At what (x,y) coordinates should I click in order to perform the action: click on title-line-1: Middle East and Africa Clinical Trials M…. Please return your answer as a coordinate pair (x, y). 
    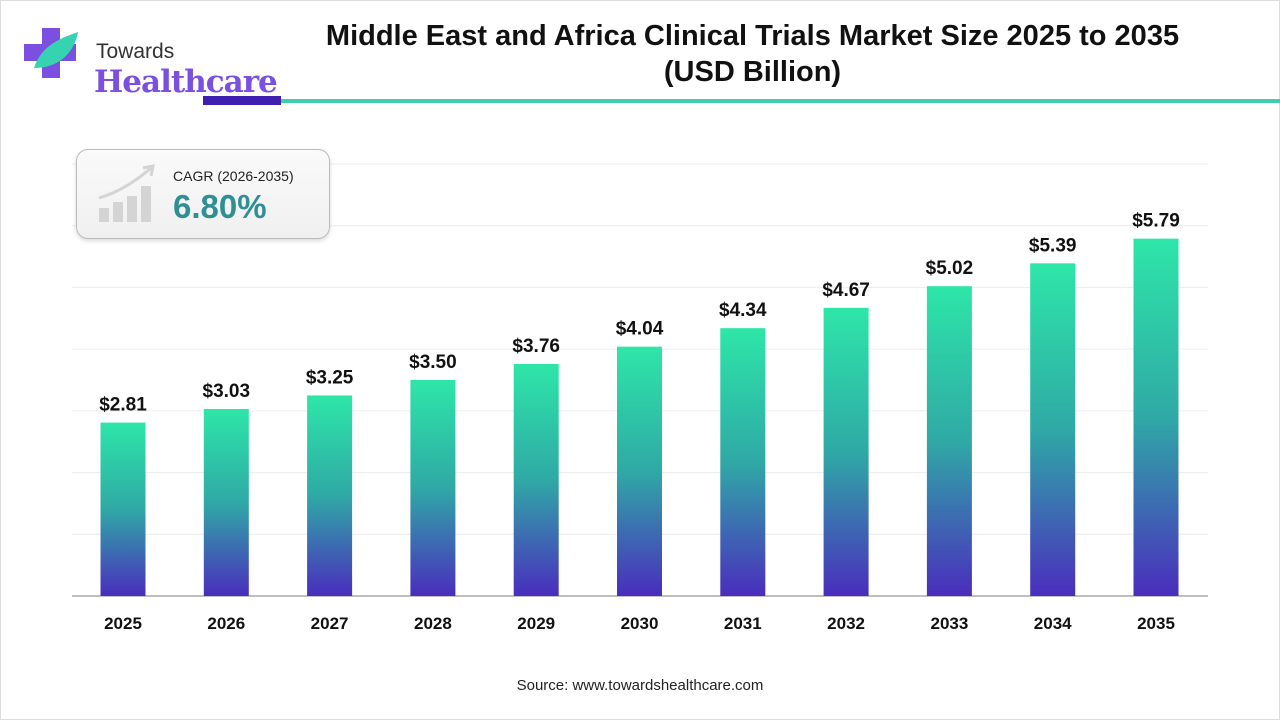
    Looking at the image, I should click on (752, 36).